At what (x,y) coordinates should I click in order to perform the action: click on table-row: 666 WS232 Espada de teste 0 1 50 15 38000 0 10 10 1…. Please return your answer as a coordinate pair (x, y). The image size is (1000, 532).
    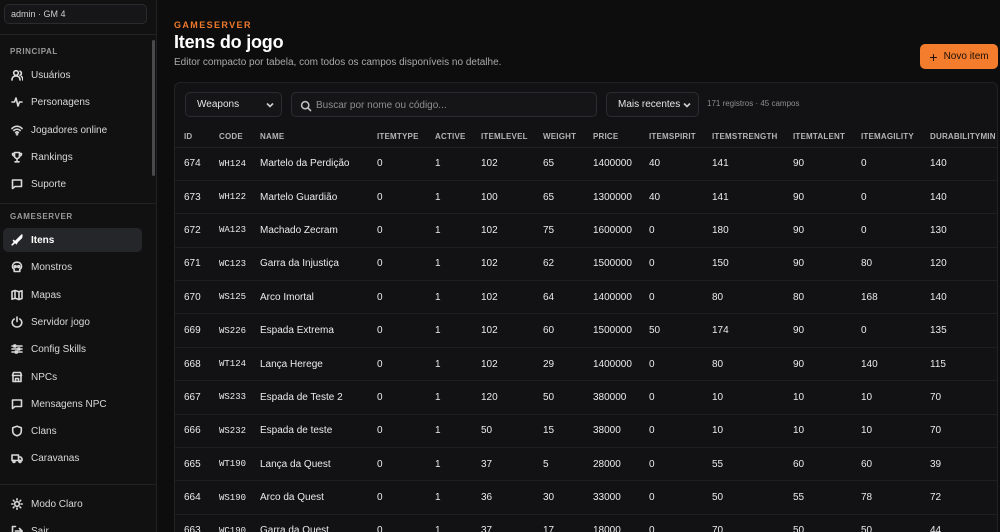
    Looking at the image, I should click on (586, 431).